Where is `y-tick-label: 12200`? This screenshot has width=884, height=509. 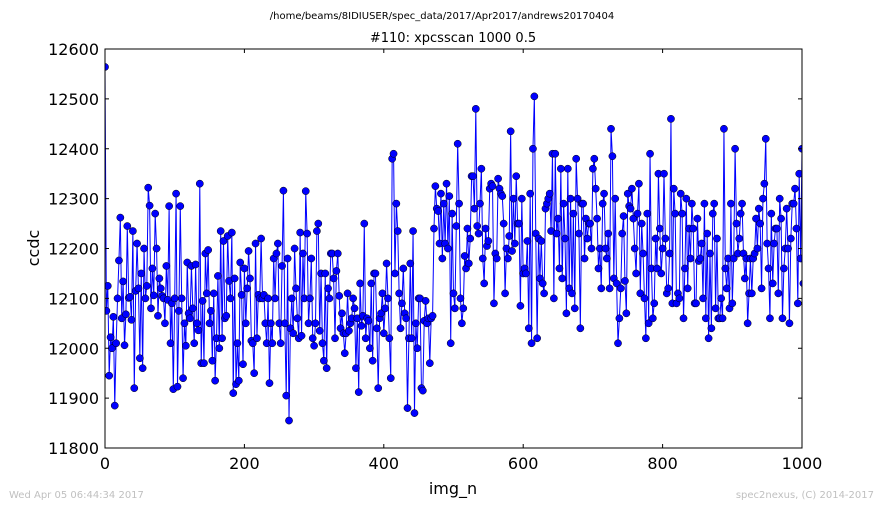 y-tick-label: 12200 is located at coordinates (73, 249).